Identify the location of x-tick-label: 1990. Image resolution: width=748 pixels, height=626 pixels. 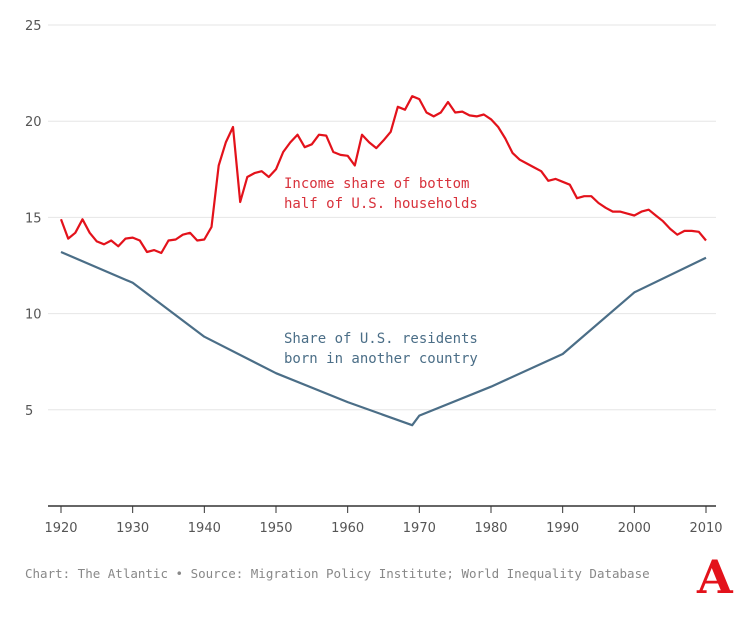
(562, 528).